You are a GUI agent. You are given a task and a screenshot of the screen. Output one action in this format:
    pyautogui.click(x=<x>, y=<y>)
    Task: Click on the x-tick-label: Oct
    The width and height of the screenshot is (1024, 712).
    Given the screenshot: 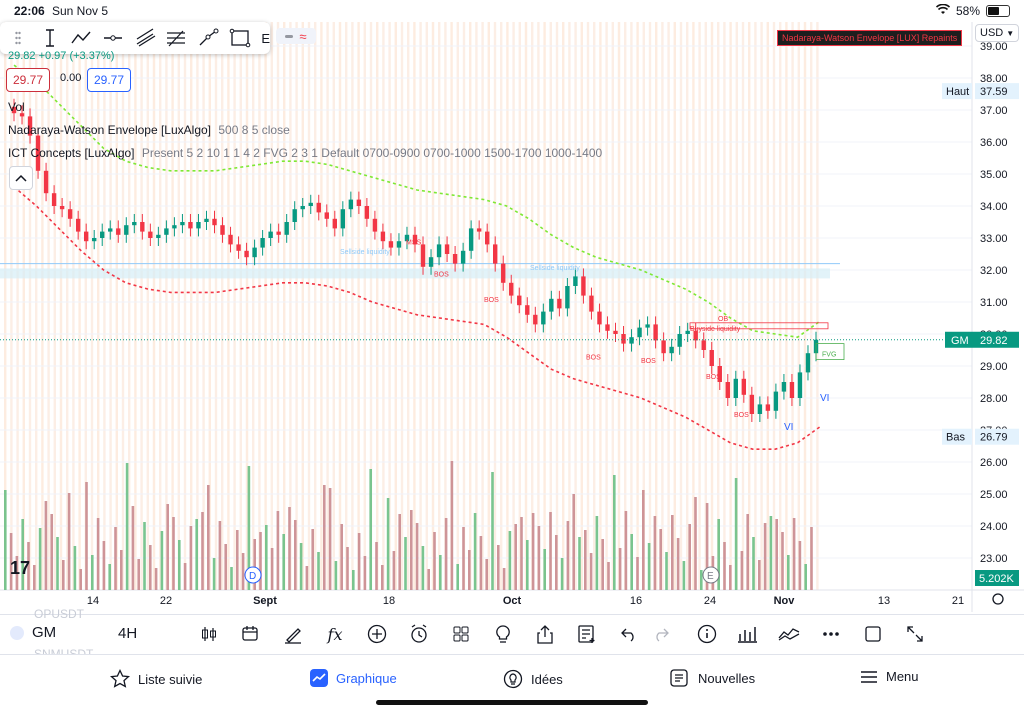 What is the action you would take?
    pyautogui.click(x=512, y=601)
    